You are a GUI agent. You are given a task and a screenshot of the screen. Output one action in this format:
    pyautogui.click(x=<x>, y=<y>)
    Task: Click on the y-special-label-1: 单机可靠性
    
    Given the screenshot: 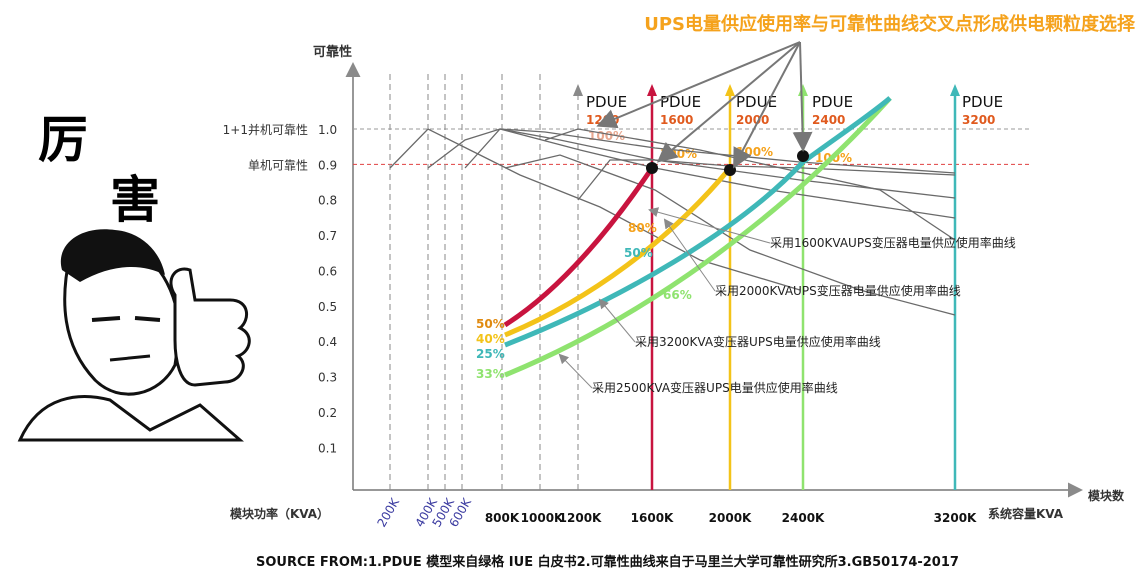 What is the action you would take?
    pyautogui.click(x=278, y=165)
    